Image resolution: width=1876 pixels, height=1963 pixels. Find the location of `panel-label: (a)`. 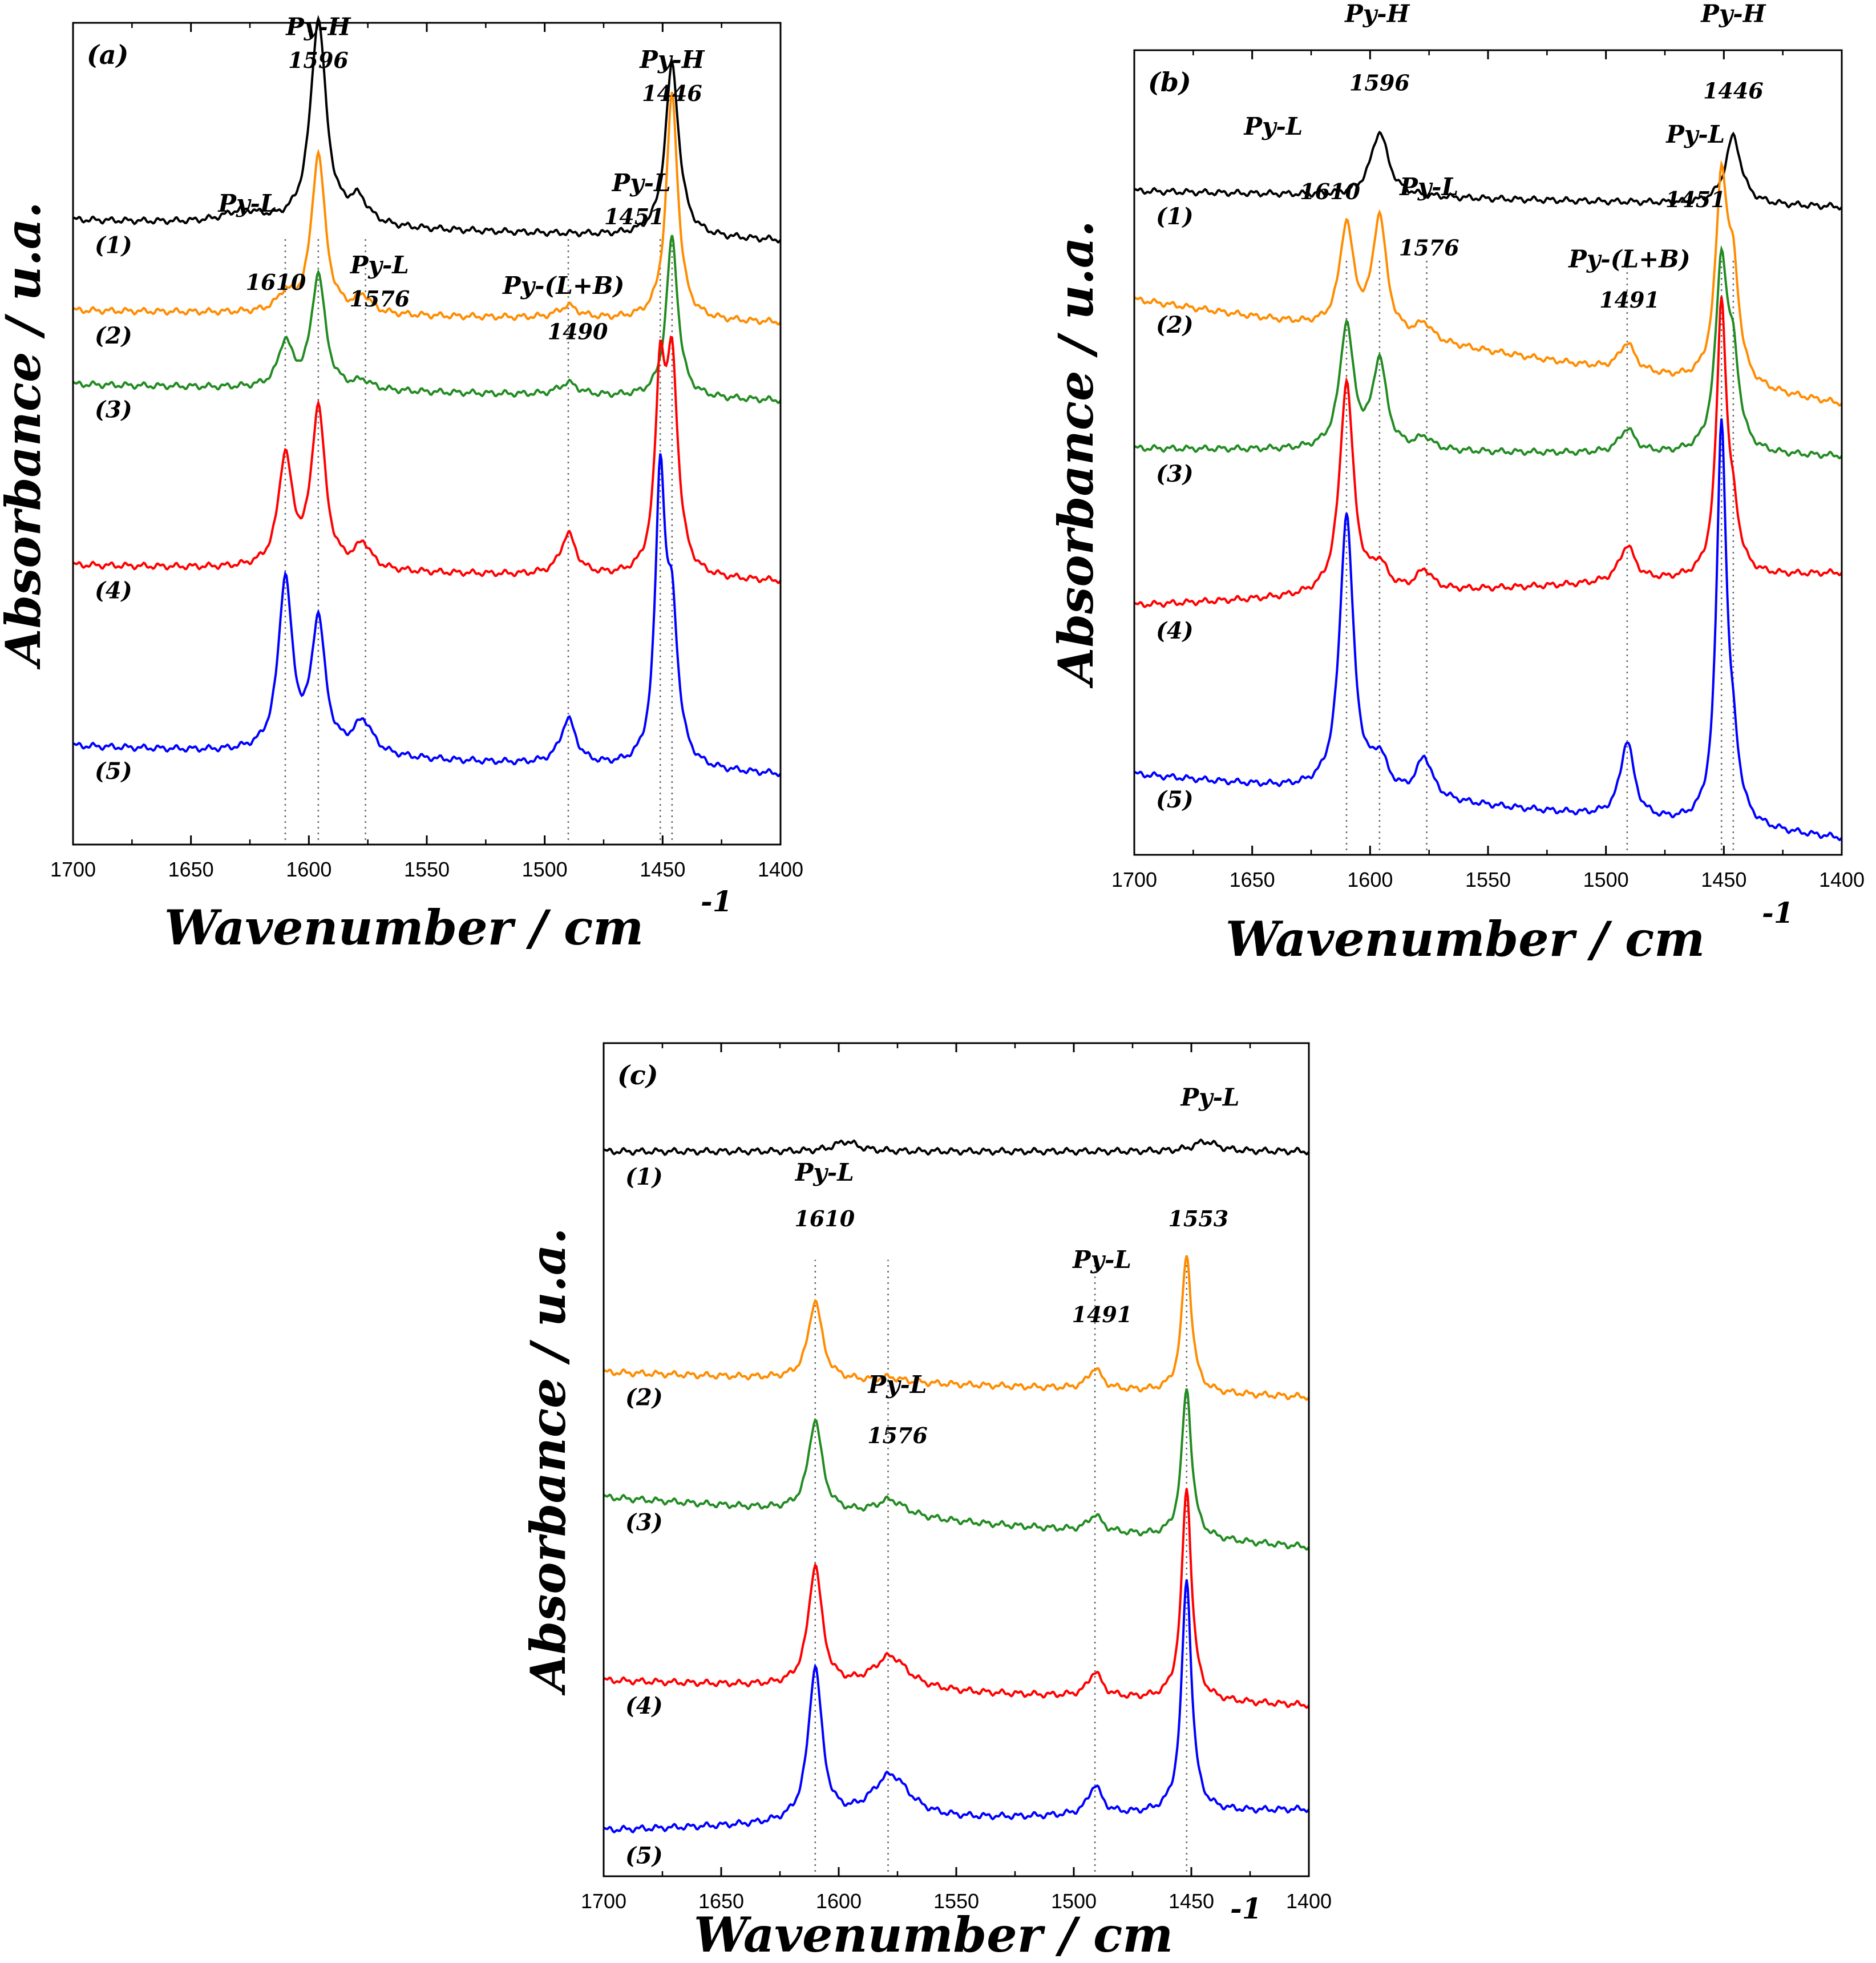

panel-label: (a) is located at coordinates (108, 54).